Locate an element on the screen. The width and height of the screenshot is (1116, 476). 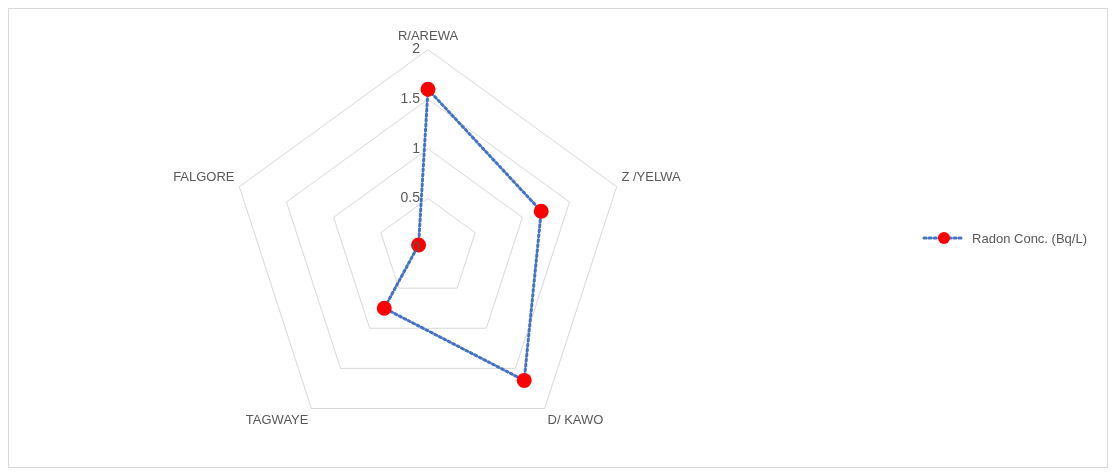
spoke-label: FALGORE is located at coordinates (204, 176).